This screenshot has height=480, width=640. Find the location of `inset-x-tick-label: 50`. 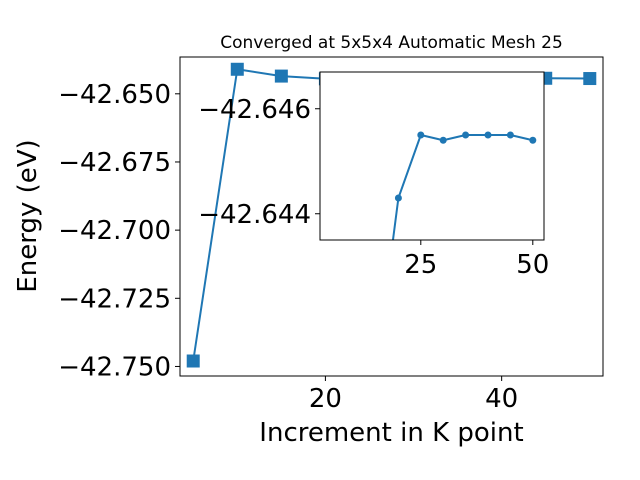

inset-x-tick-label: 50 is located at coordinates (532, 265).